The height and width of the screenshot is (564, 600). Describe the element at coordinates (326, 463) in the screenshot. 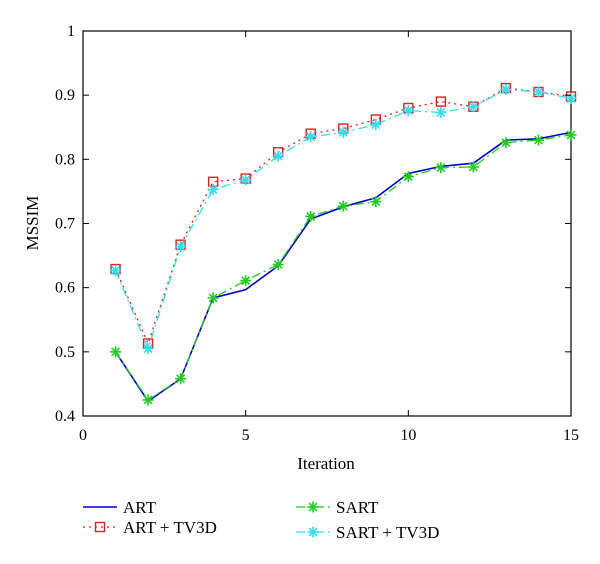

I see `x-axis-label: Iteration` at that location.